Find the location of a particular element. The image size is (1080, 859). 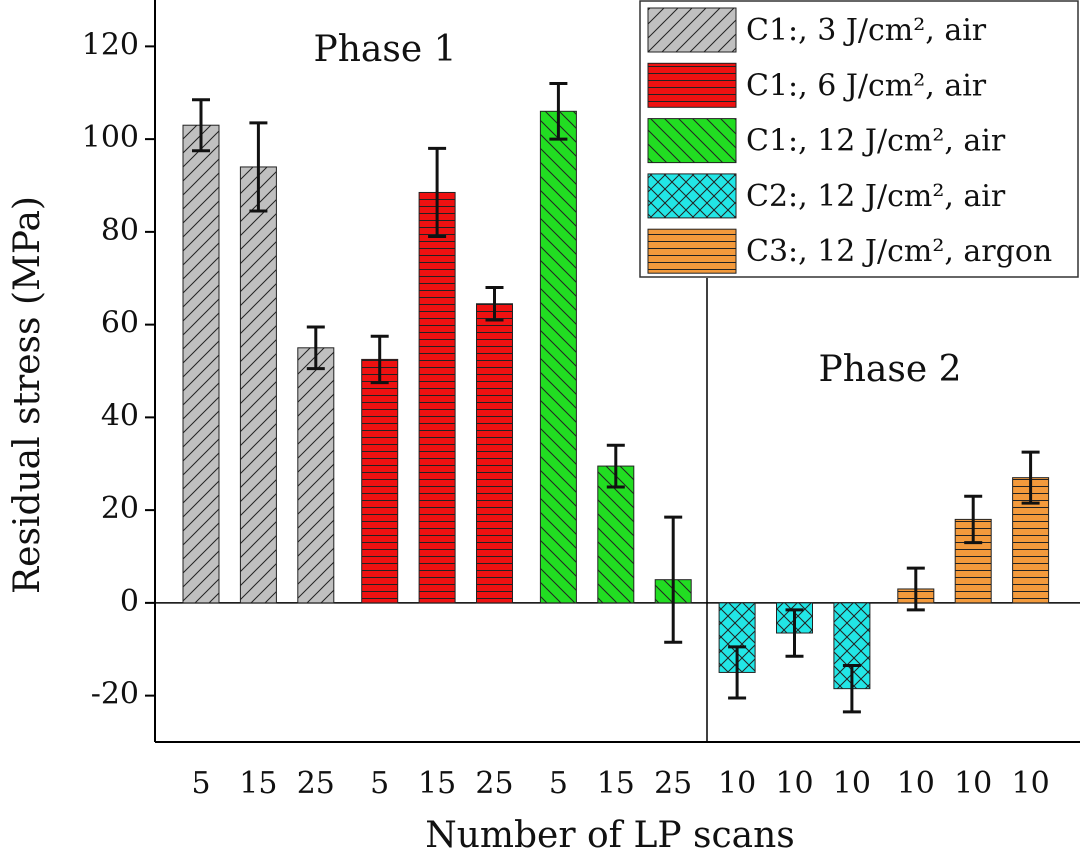

y-tick-label: -20 is located at coordinates (115, 694).